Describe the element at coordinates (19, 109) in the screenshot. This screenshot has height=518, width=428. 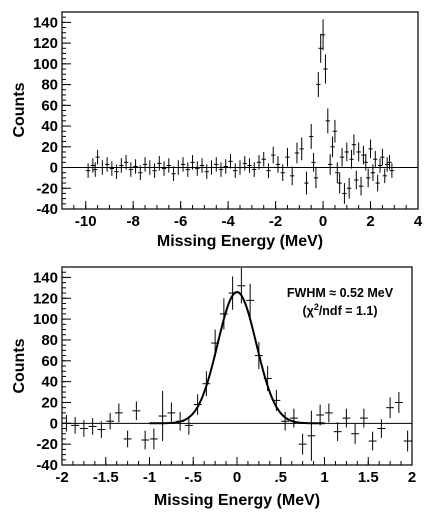
I see `top-y-axis-title: Counts` at that location.